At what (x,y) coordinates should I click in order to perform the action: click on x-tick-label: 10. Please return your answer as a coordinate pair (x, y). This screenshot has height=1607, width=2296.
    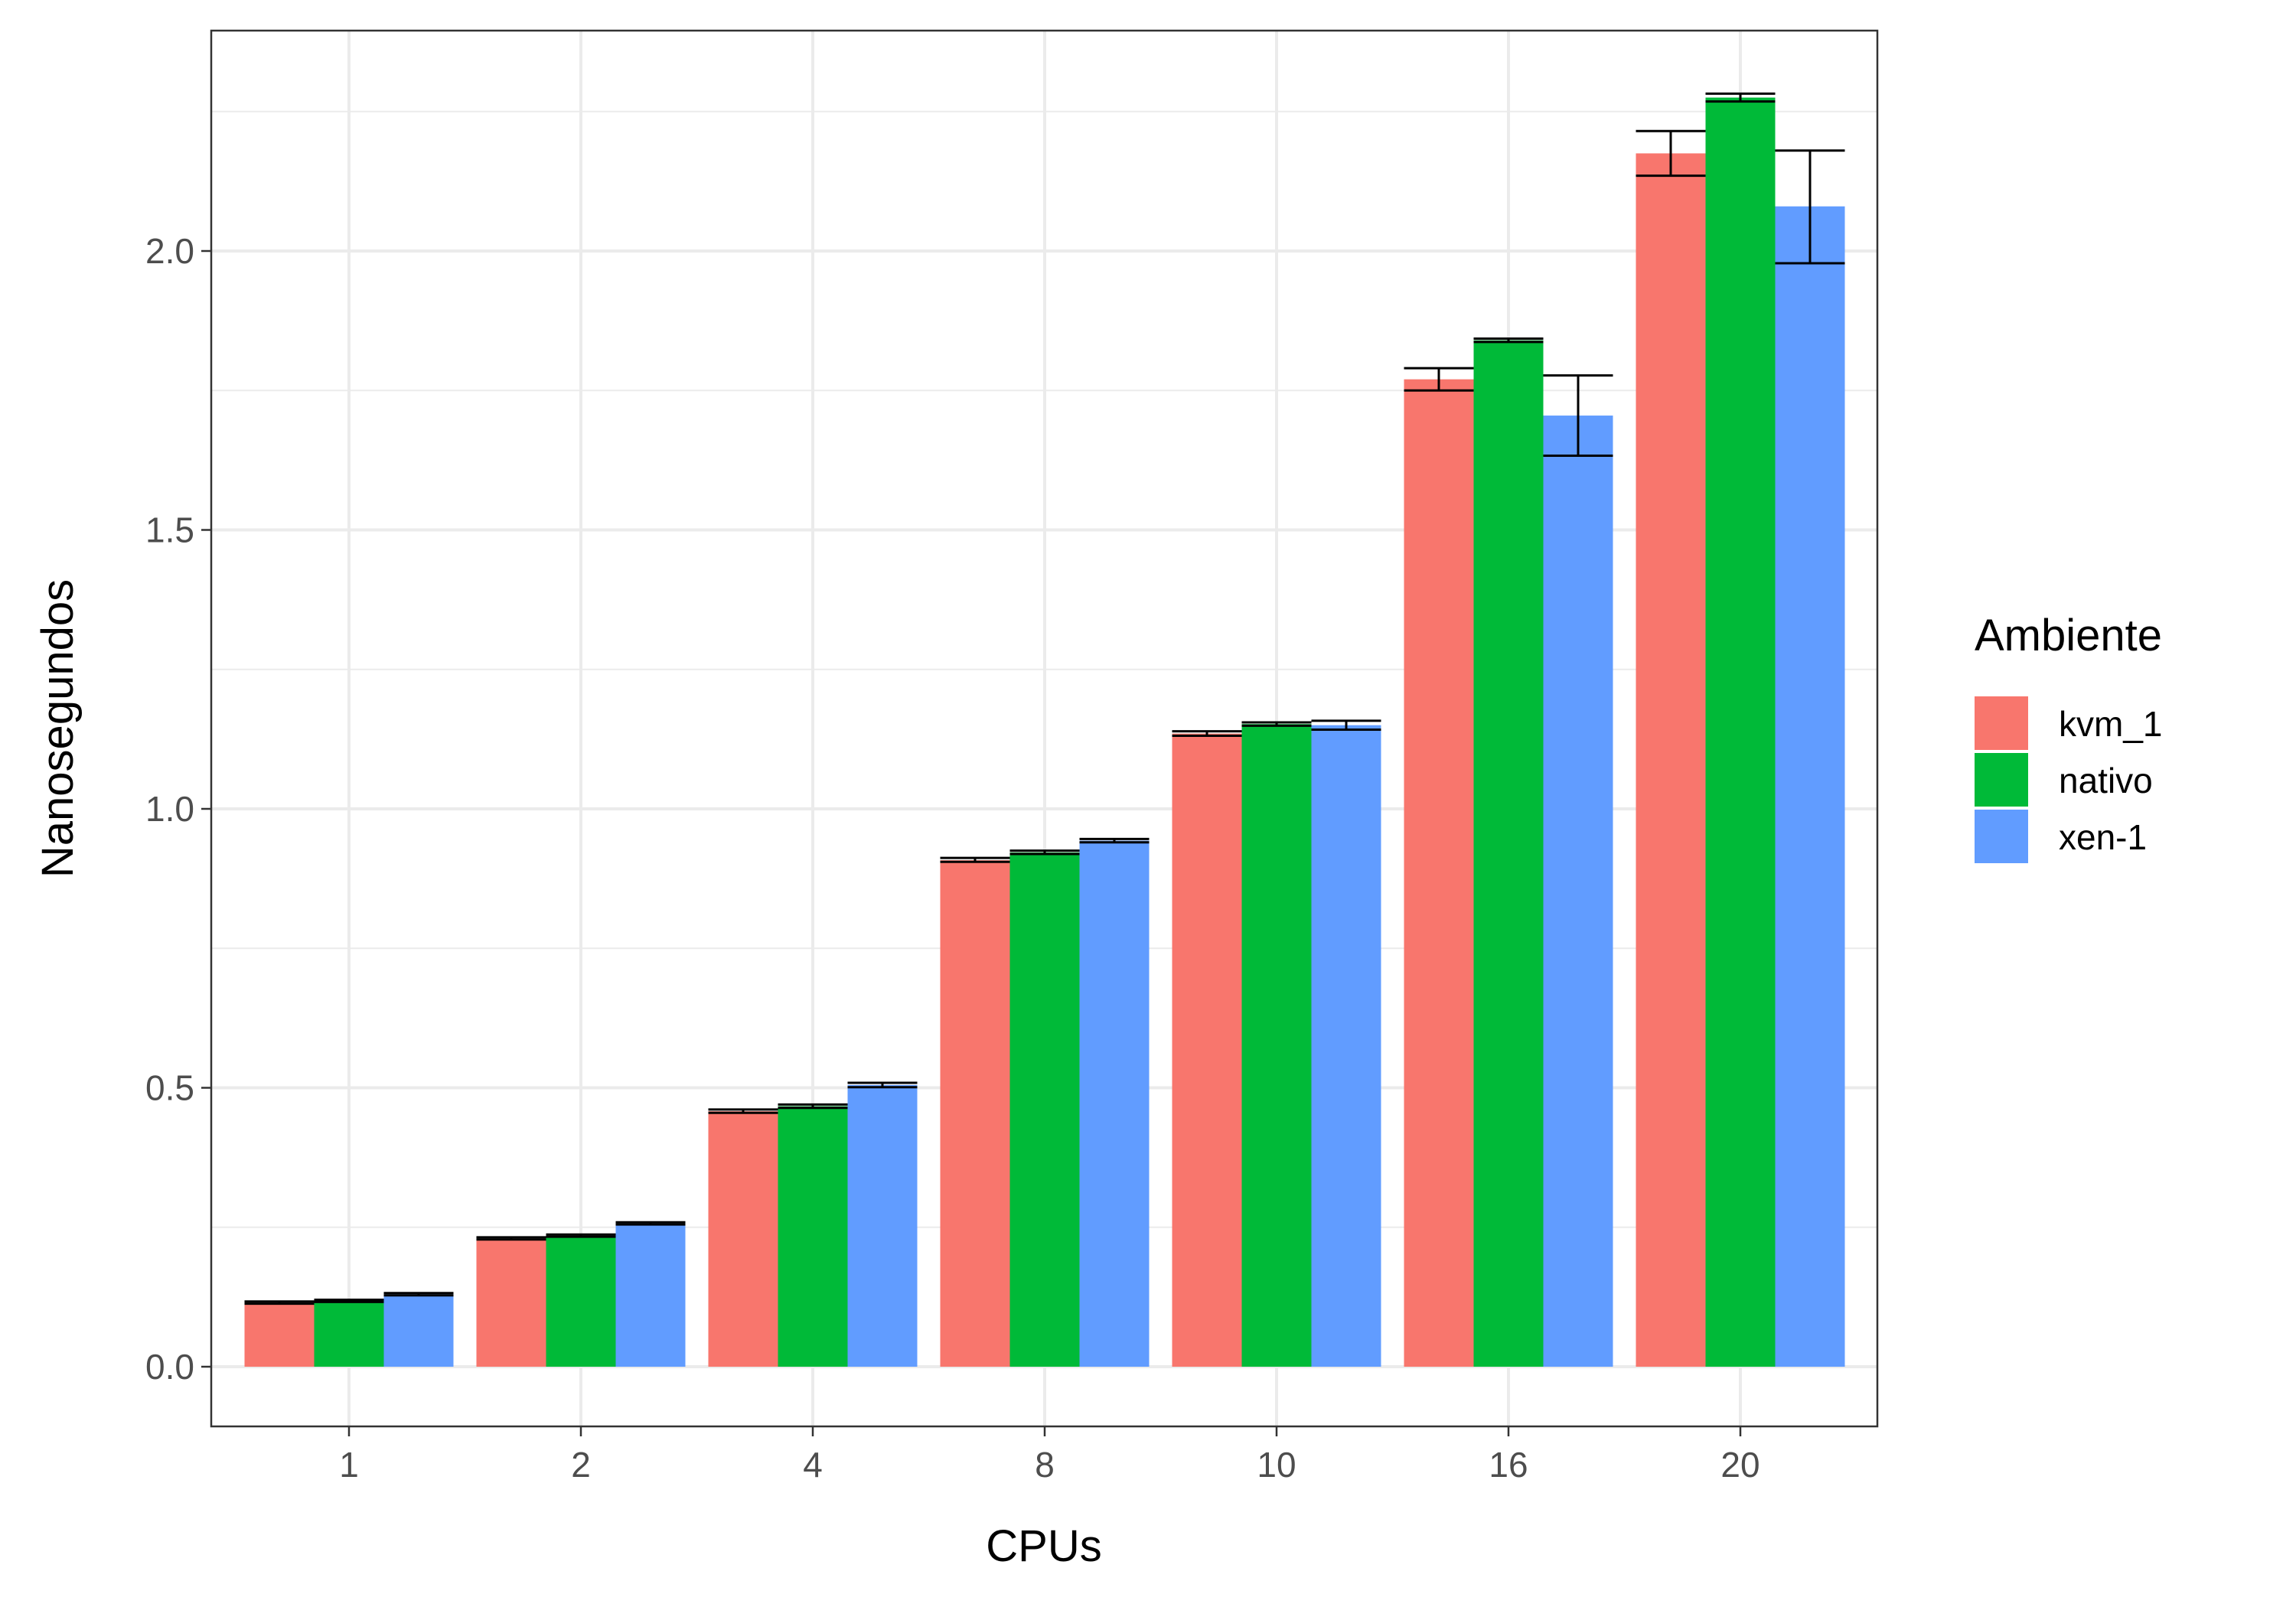
    Looking at the image, I should click on (1276, 1465).